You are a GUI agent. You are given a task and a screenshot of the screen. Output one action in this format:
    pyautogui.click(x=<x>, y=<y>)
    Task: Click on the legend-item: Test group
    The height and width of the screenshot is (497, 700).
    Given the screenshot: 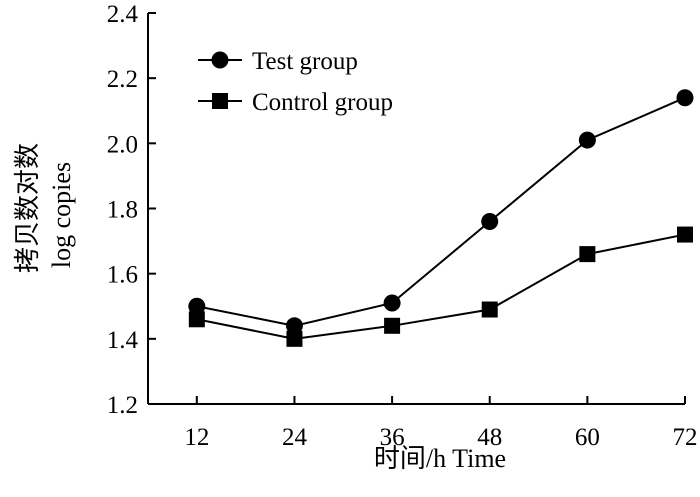 What is the action you would take?
    pyautogui.click(x=278, y=61)
    